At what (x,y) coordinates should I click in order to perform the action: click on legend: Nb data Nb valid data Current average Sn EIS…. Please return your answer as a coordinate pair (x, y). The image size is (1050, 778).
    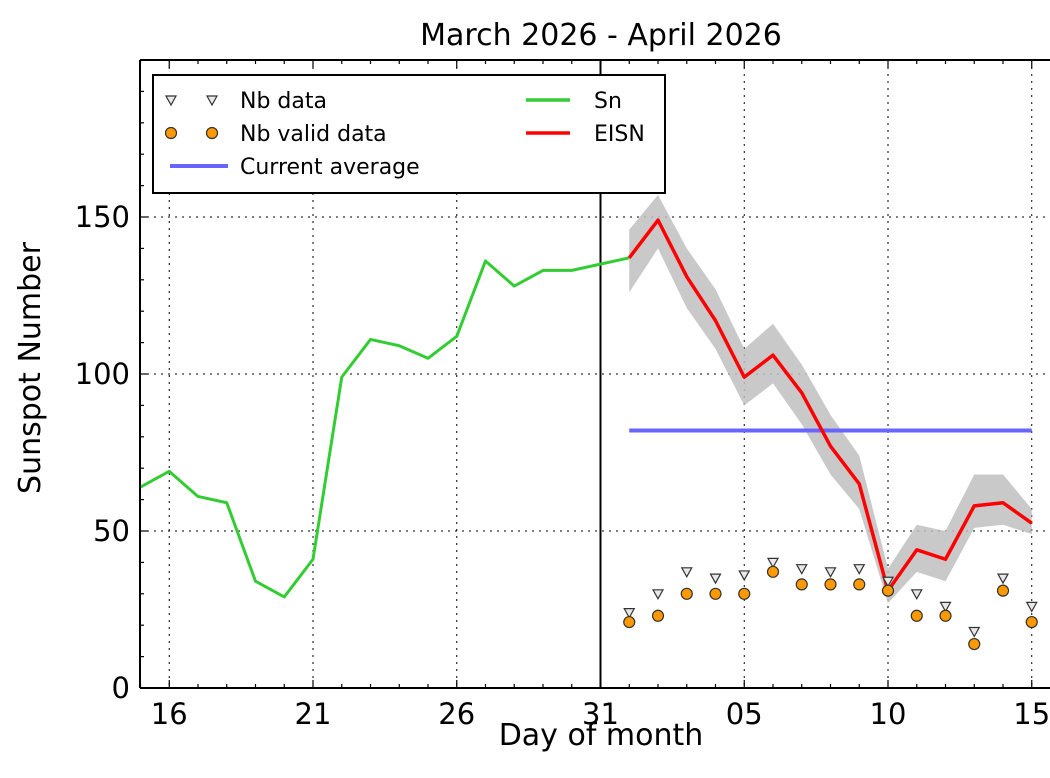
    Looking at the image, I should click on (409, 134).